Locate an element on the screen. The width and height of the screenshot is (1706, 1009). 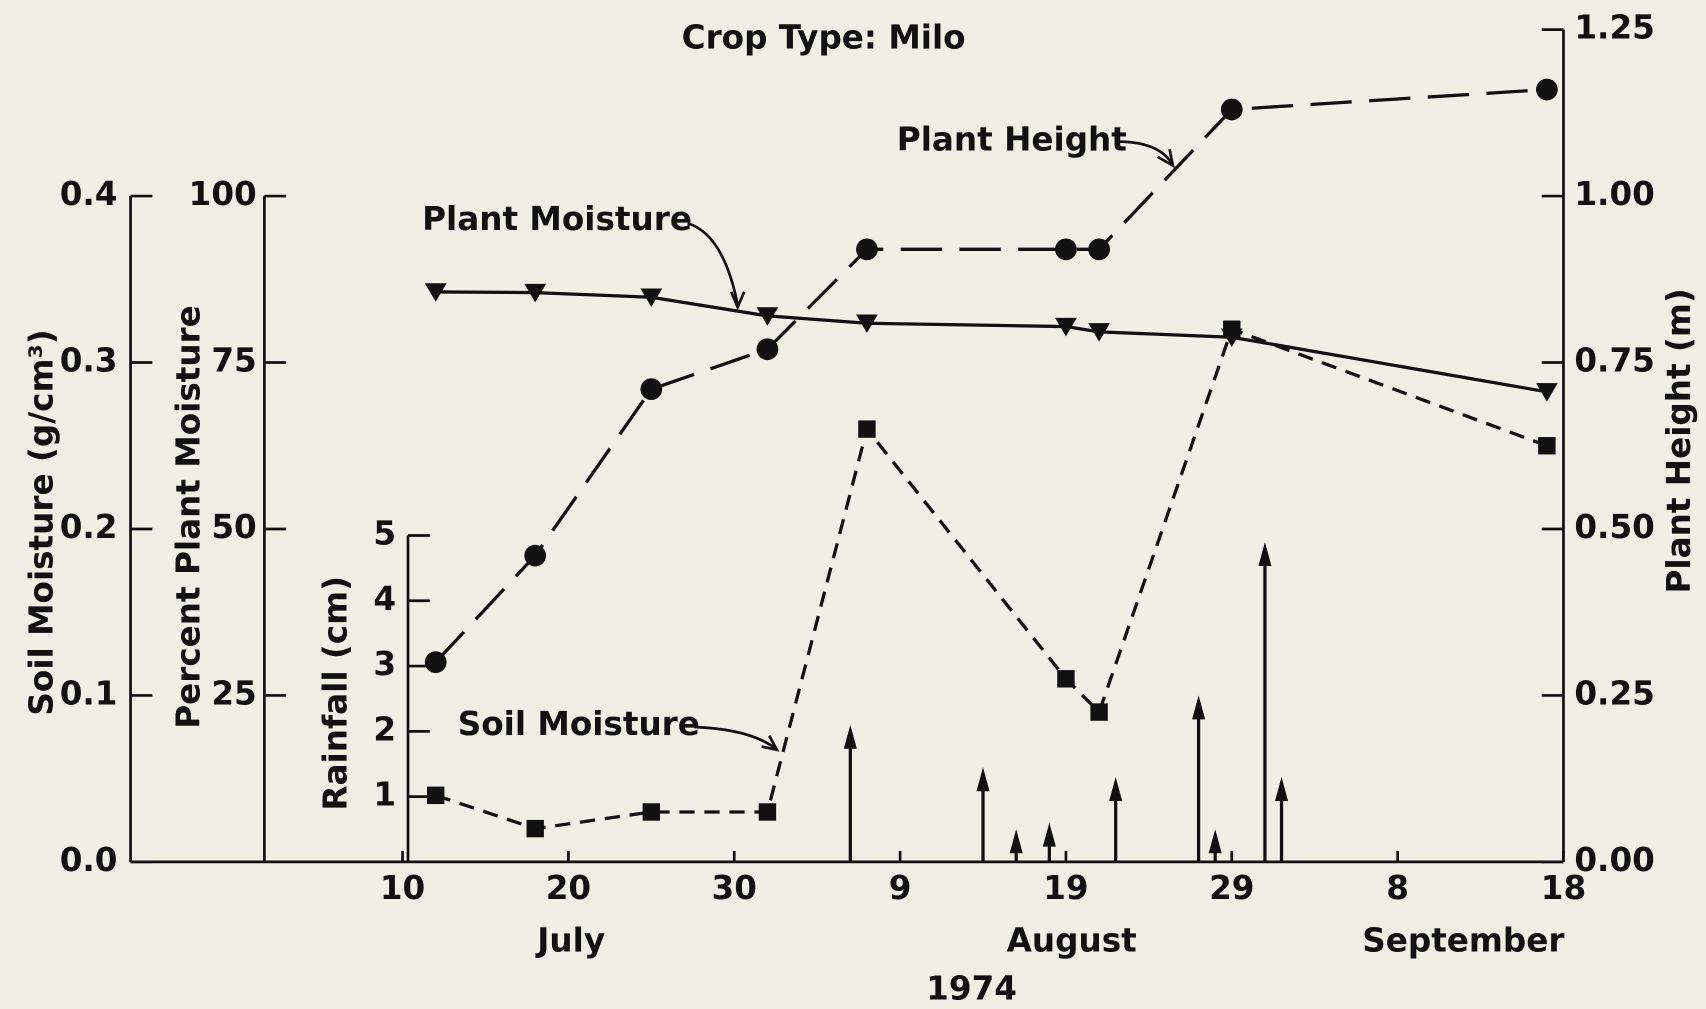
soil-axis-title: Soil Moisture (g/cm³) is located at coordinates (42, 522).